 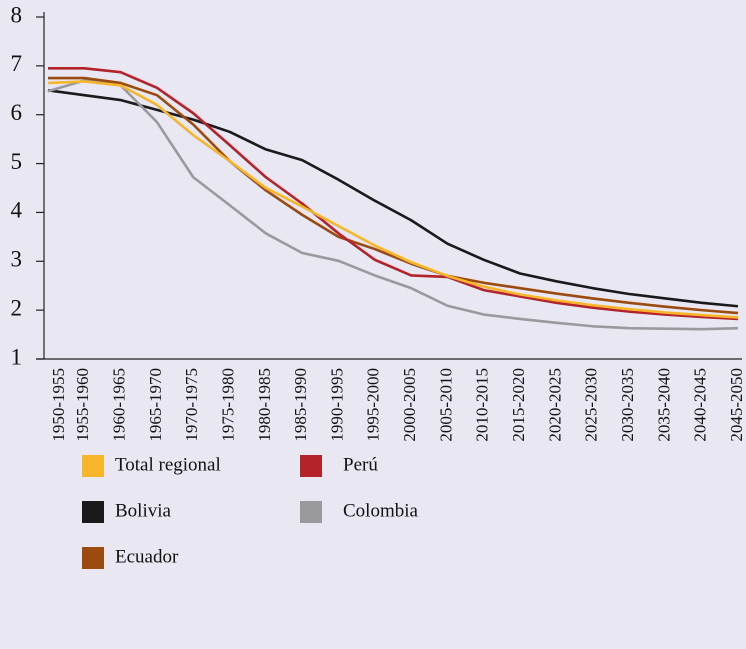 I want to click on y-tick-label: 1, so click(x=17, y=356).